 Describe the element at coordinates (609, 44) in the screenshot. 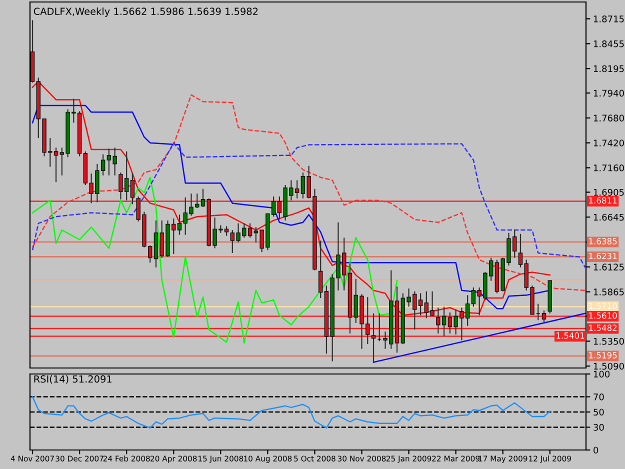

I see `y-tick-label: 1.8455` at that location.